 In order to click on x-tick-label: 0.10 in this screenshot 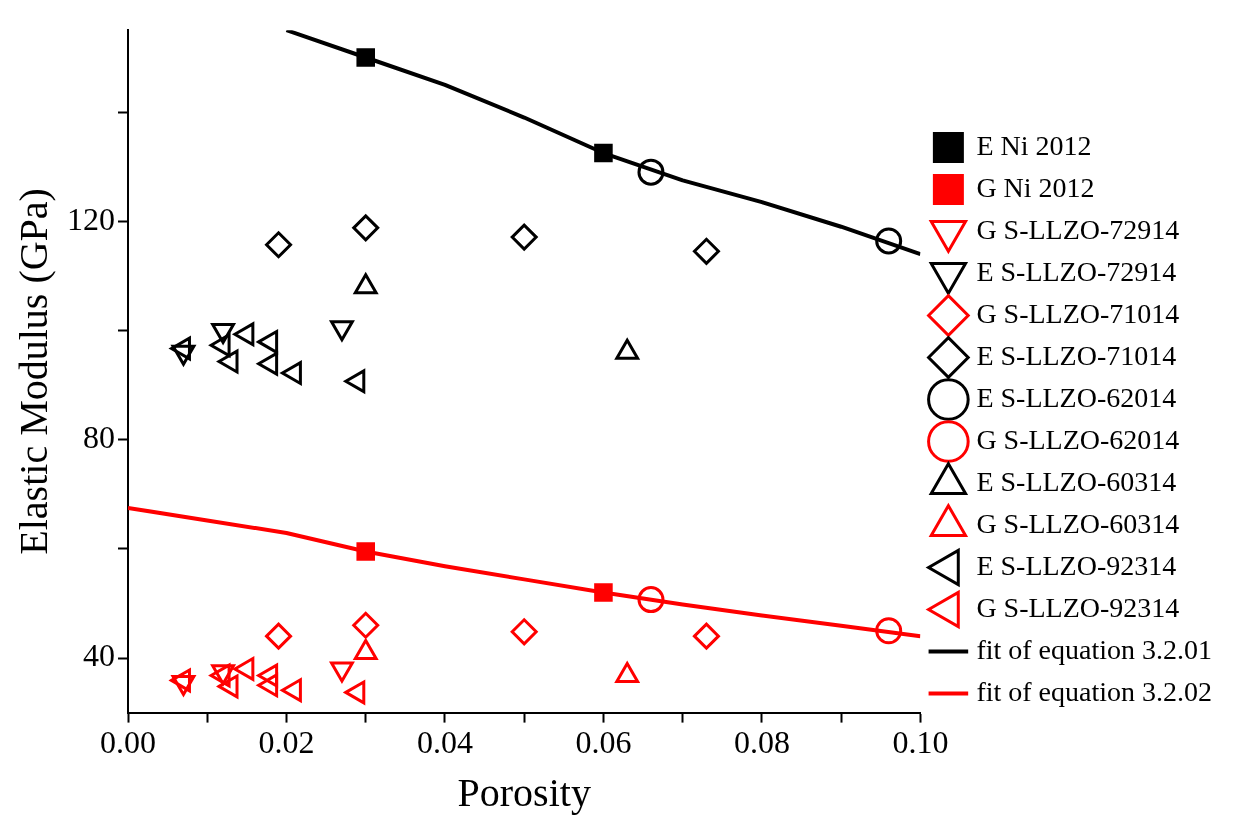, I will do `click(920, 742)`.